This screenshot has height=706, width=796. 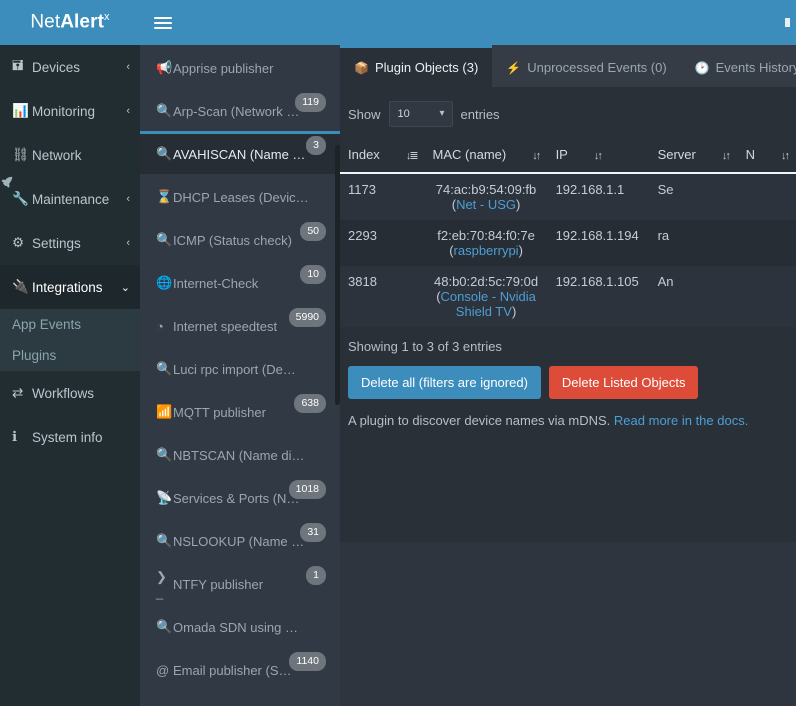 I want to click on table-header-ip: IP ↓↑, so click(x=598, y=157).